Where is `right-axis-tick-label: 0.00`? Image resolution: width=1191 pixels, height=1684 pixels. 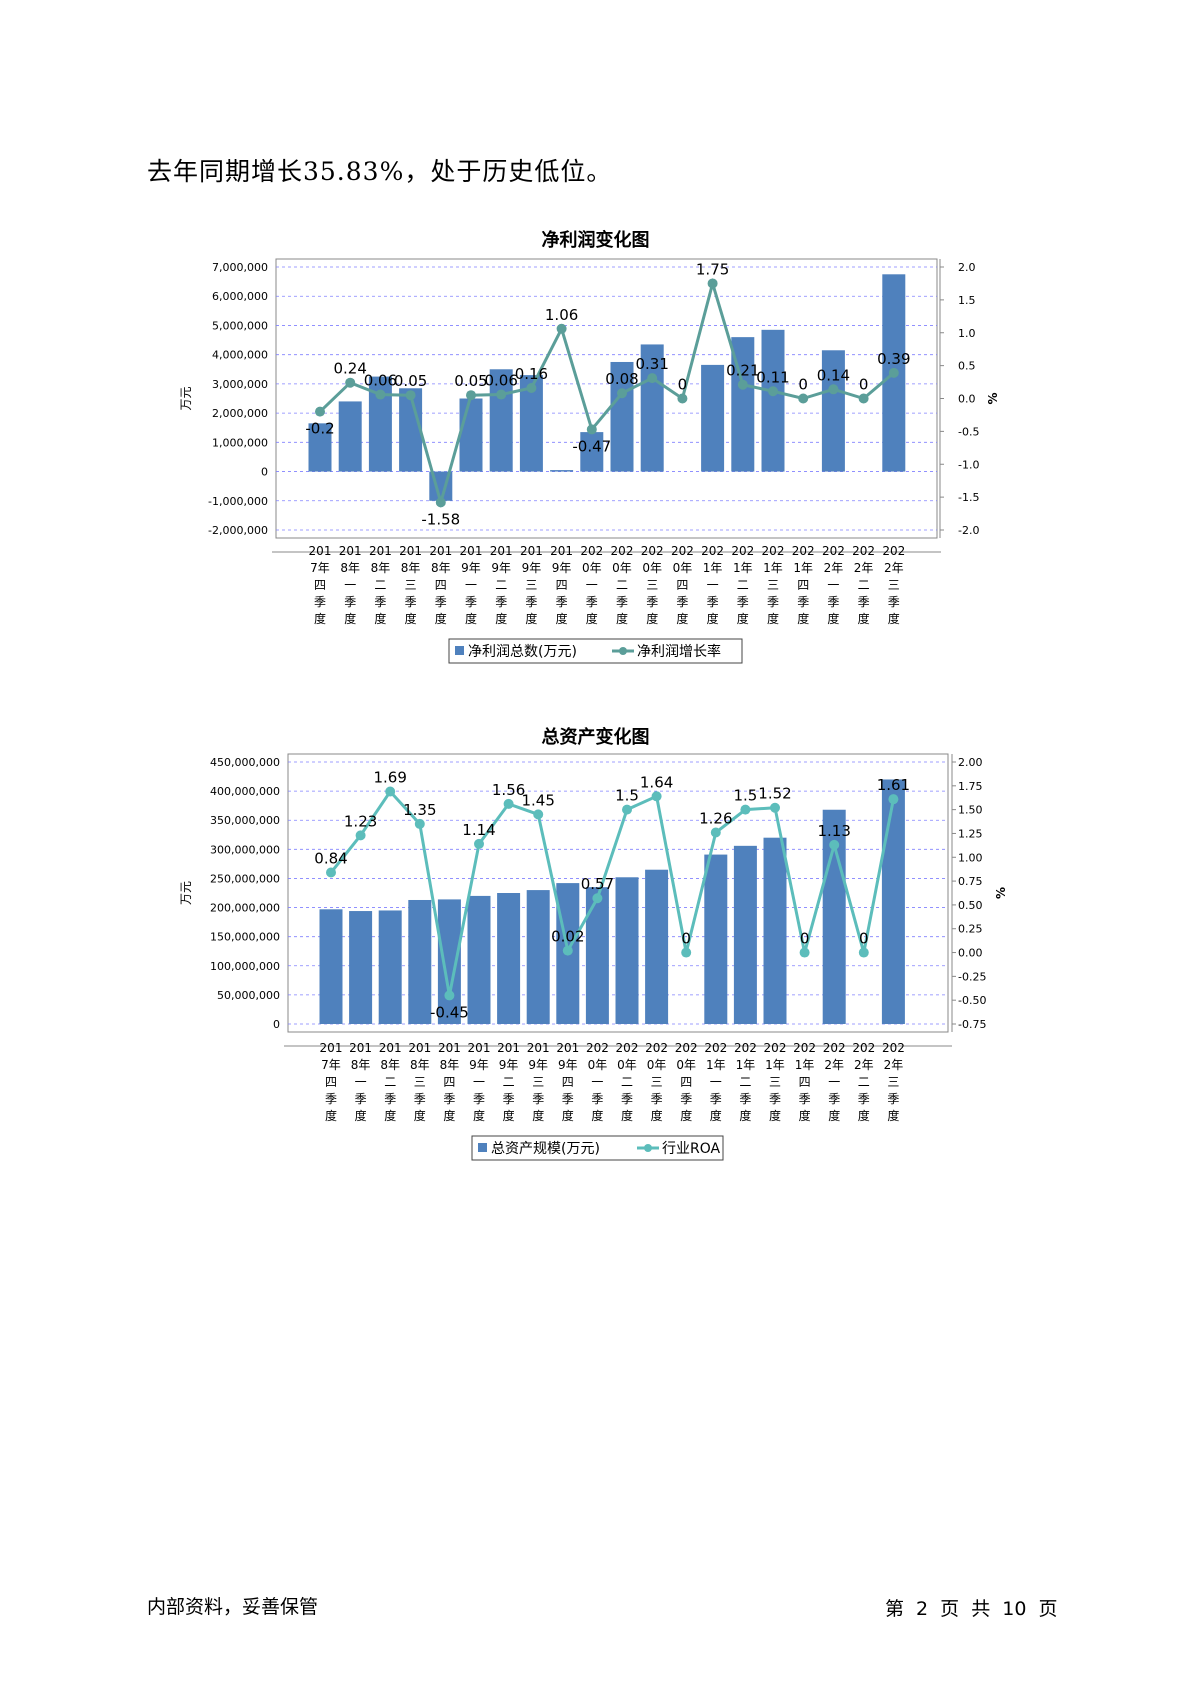
right-axis-tick-label: 0.00 is located at coordinates (970, 953).